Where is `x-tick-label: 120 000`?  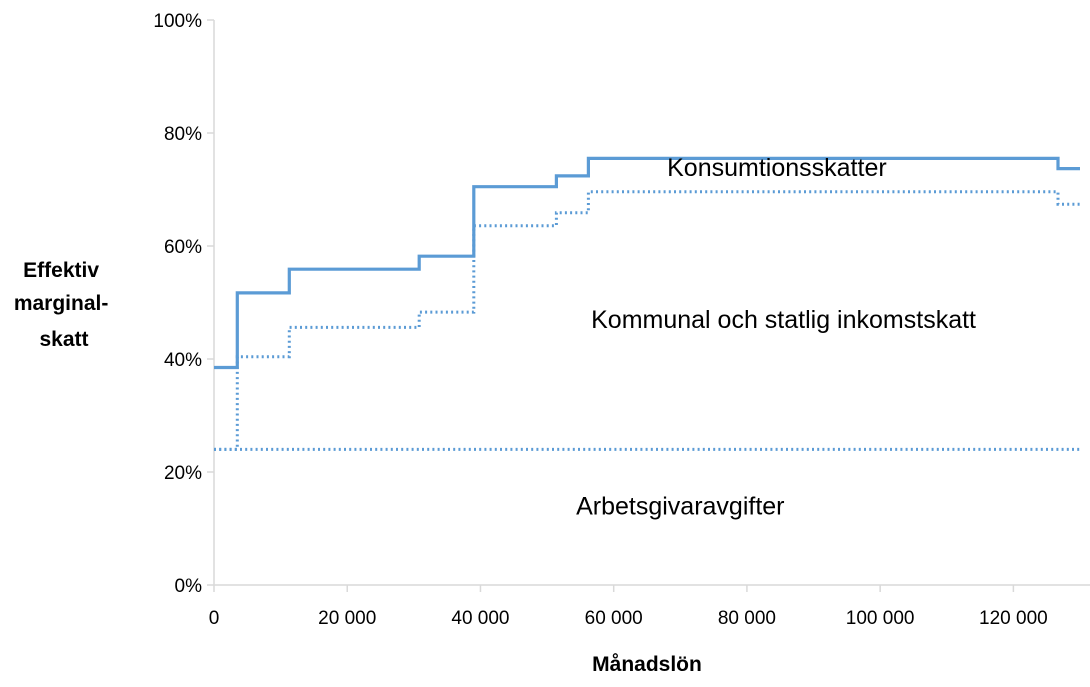
x-tick-label: 120 000 is located at coordinates (1013, 618).